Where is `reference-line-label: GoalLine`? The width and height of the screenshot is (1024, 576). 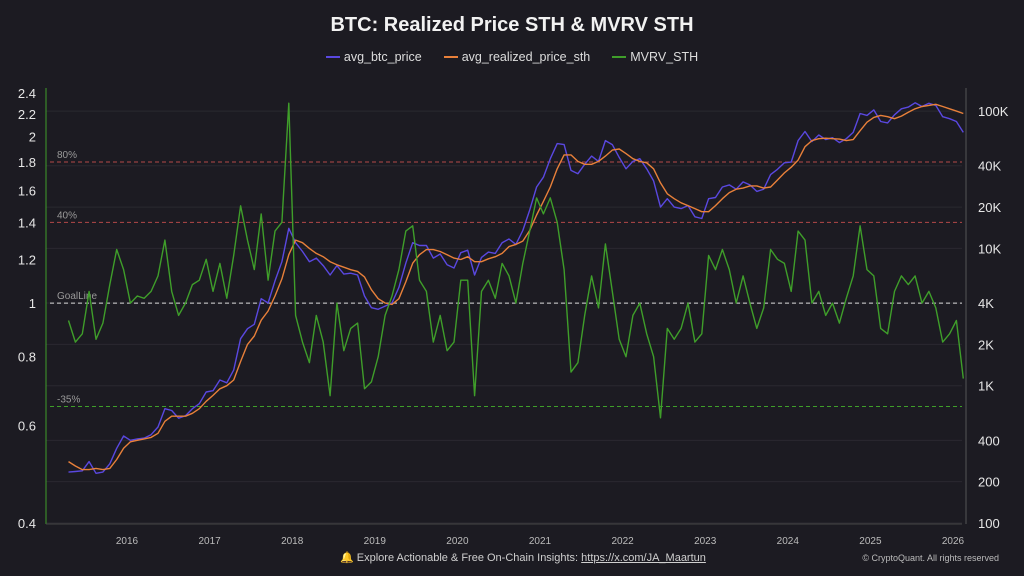
reference-line-label: GoalLine is located at coordinates (77, 296).